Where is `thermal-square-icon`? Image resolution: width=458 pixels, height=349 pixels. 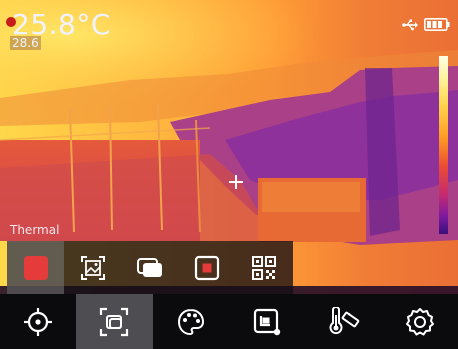
thermal-square-icon is located at coordinates (35, 267).